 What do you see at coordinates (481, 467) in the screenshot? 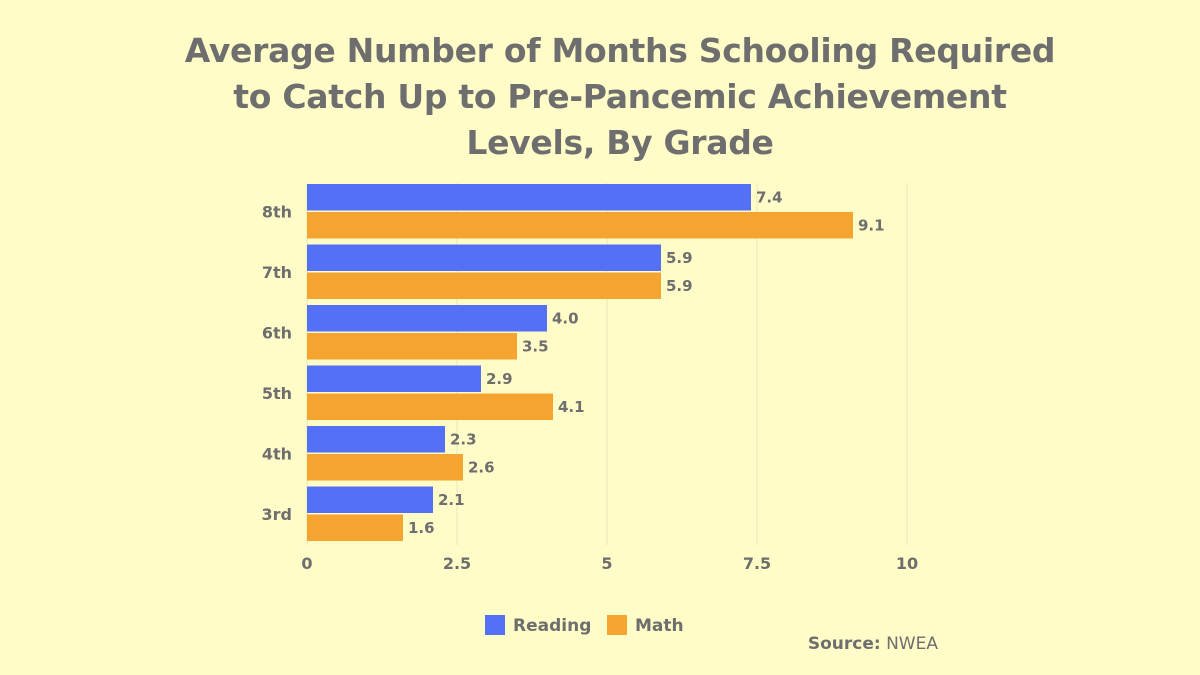
I see `data-label: 2.6` at bounding box center [481, 467].